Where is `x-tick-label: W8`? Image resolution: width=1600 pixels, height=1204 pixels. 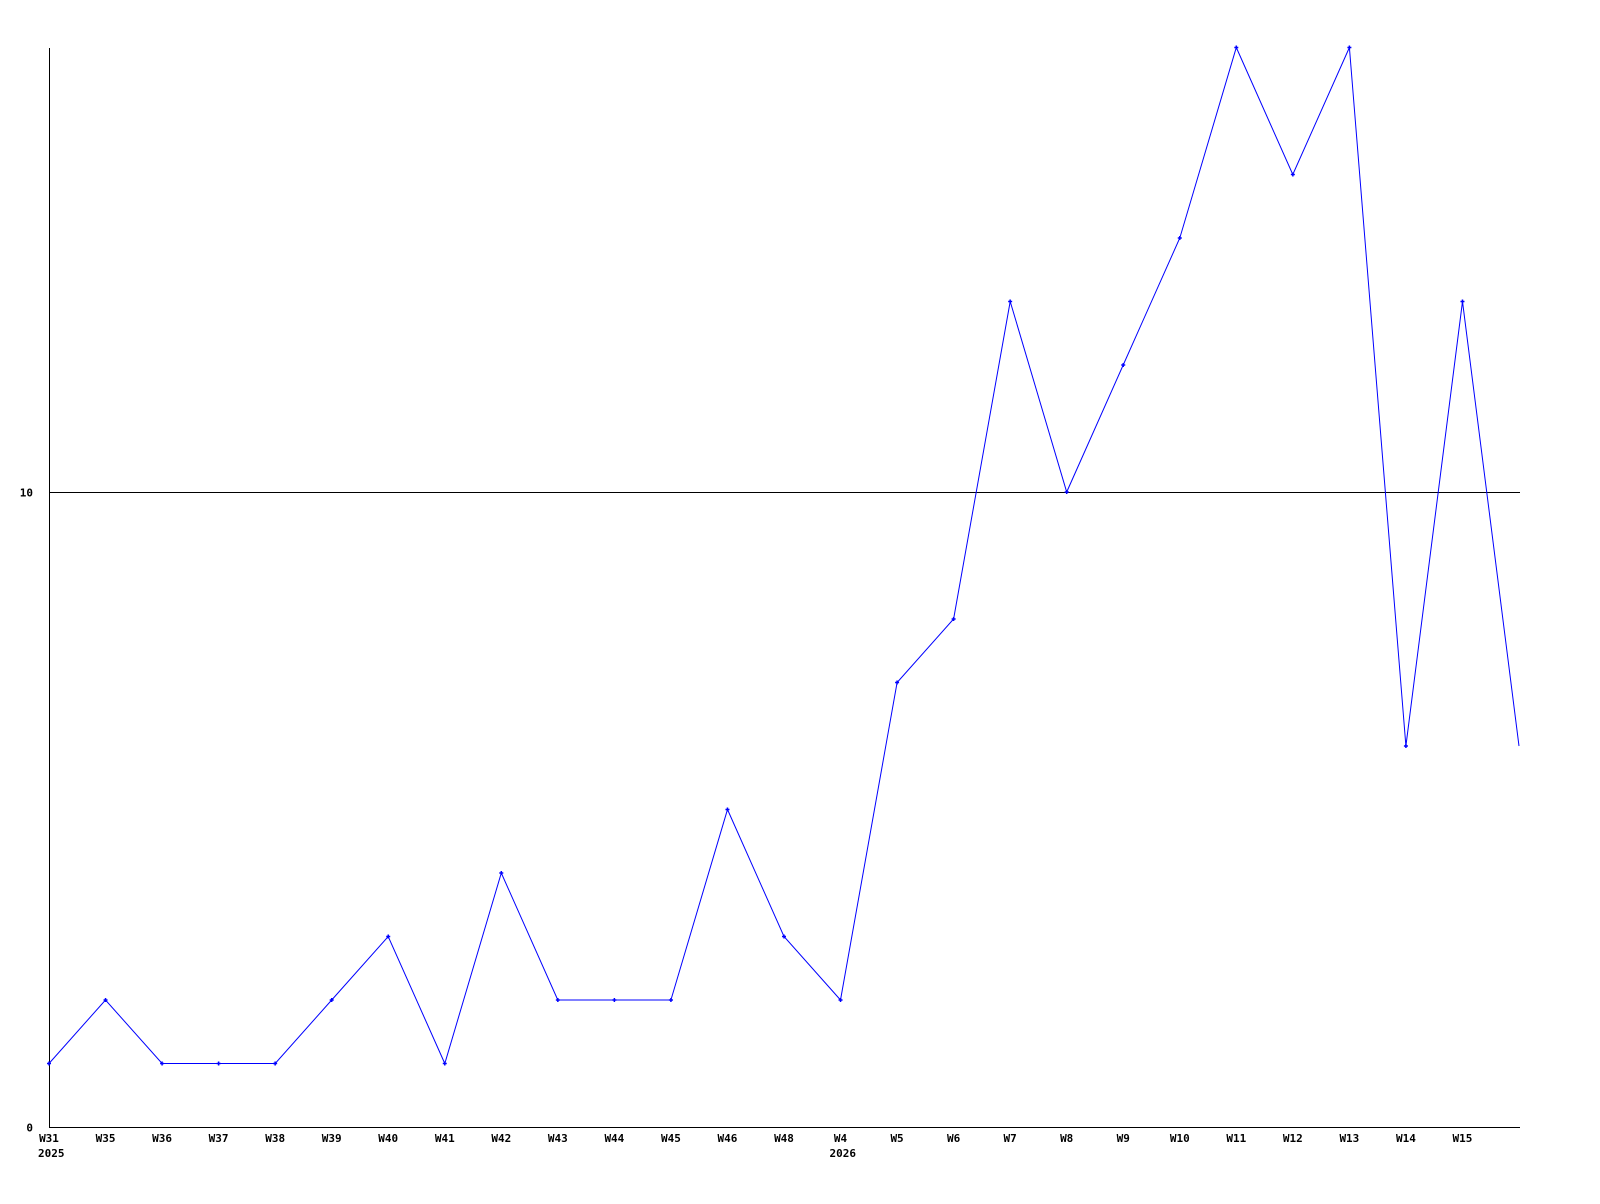 x-tick-label: W8 is located at coordinates (1066, 1138).